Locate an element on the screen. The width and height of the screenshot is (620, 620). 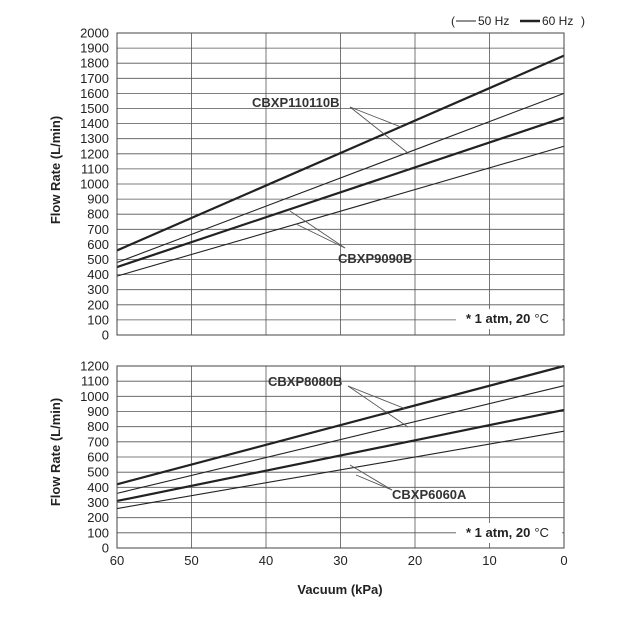
y-tick-label: 2000 is located at coordinates (94, 33).